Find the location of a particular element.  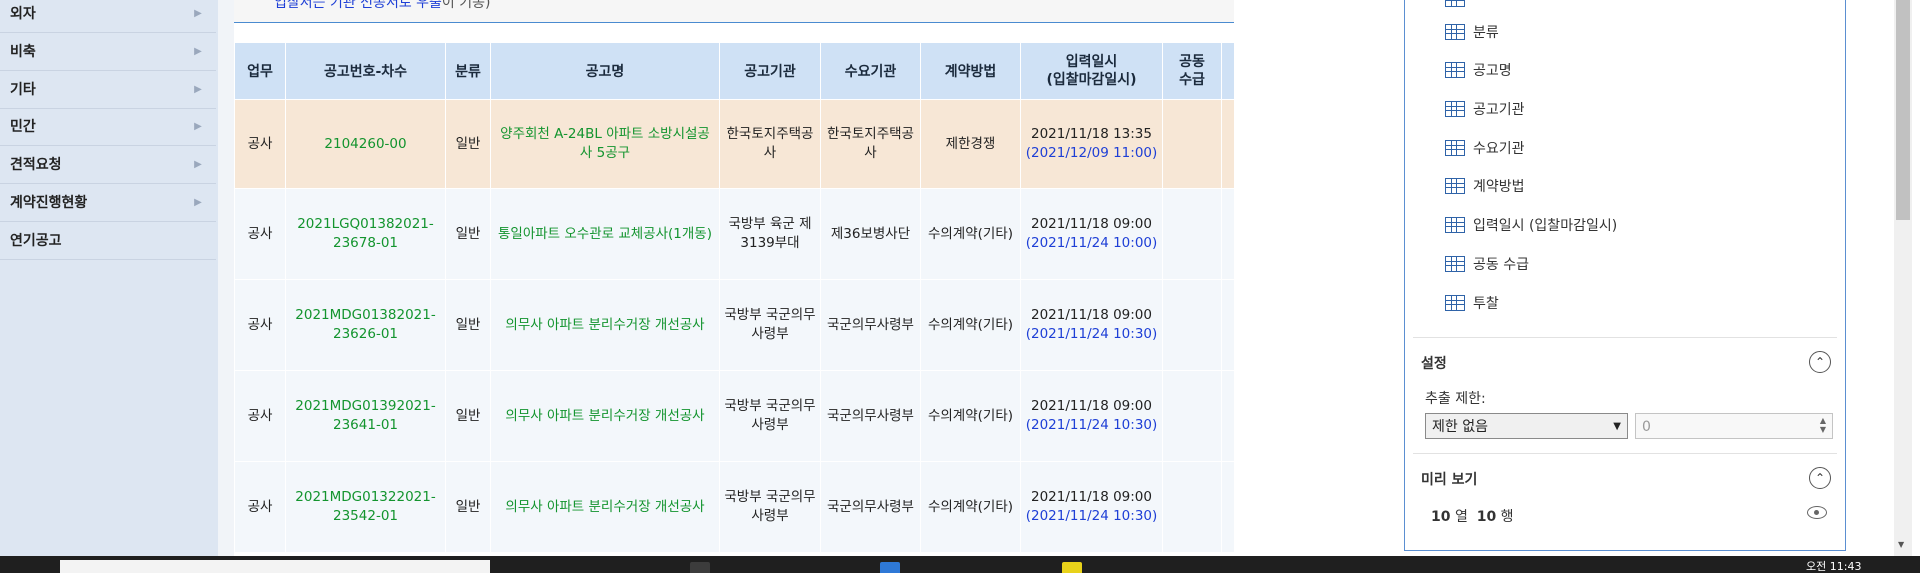

preview-cols: 10 is located at coordinates (1441, 517).